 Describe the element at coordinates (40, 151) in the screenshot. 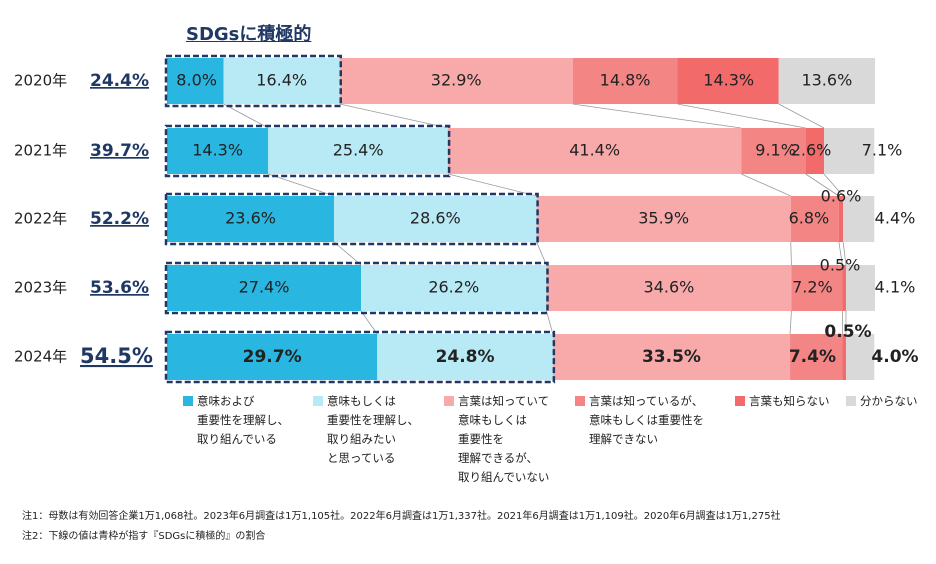

I see `year-label: 2021年` at that location.